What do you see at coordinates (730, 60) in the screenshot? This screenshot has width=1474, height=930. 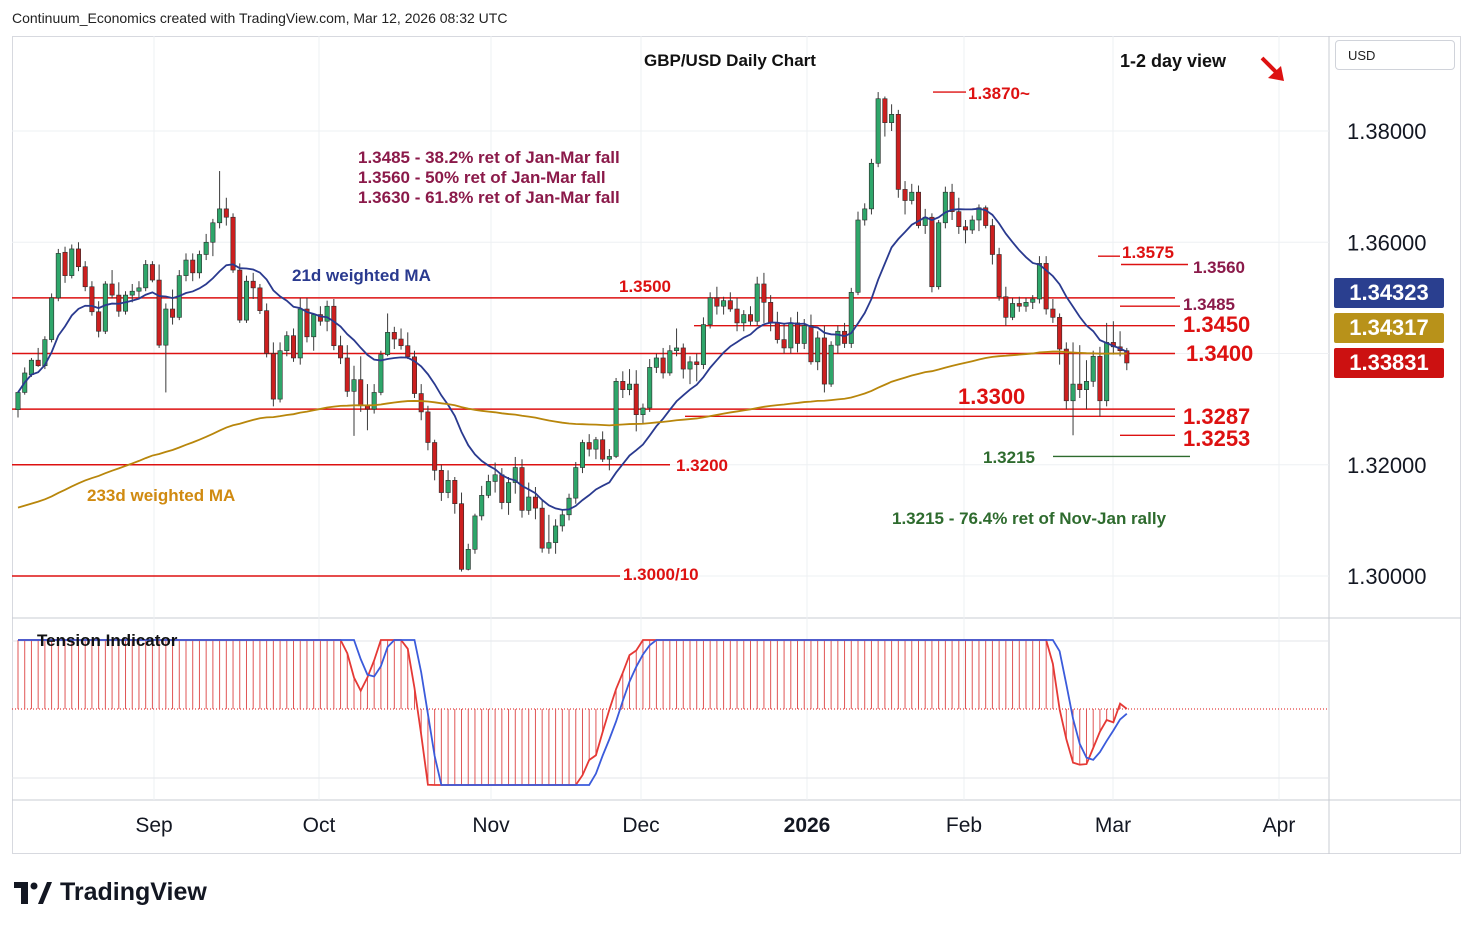 I see `chart-title: GBP/USD Daily Chart` at bounding box center [730, 60].